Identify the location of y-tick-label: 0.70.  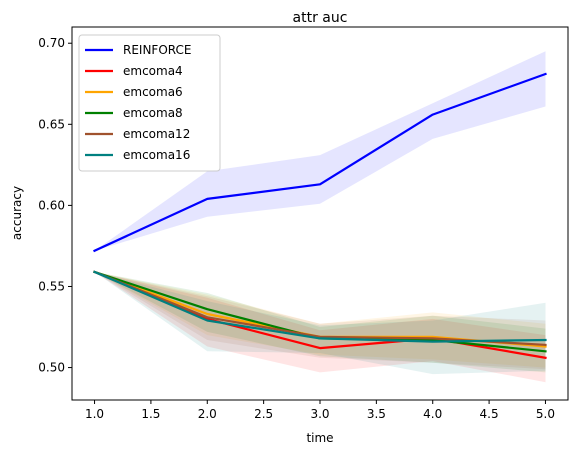
(51, 43).